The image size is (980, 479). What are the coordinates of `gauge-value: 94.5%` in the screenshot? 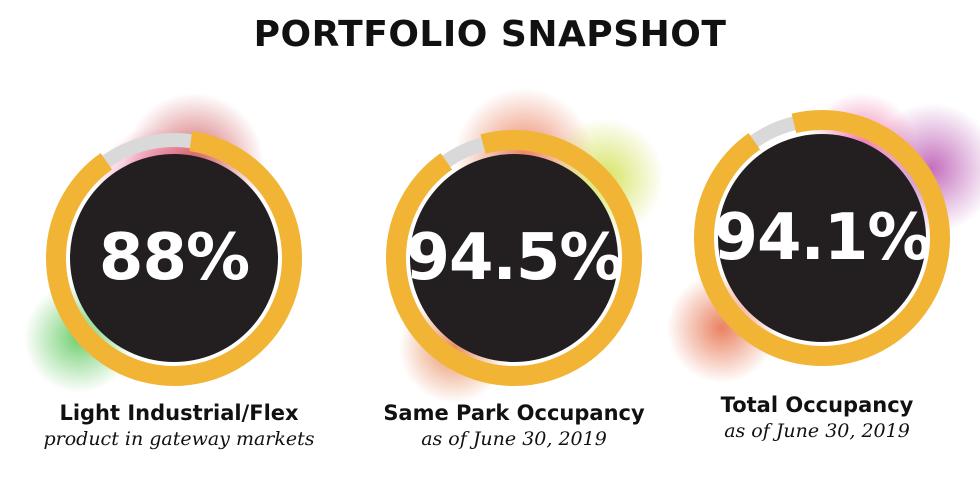 It's located at (514, 258).